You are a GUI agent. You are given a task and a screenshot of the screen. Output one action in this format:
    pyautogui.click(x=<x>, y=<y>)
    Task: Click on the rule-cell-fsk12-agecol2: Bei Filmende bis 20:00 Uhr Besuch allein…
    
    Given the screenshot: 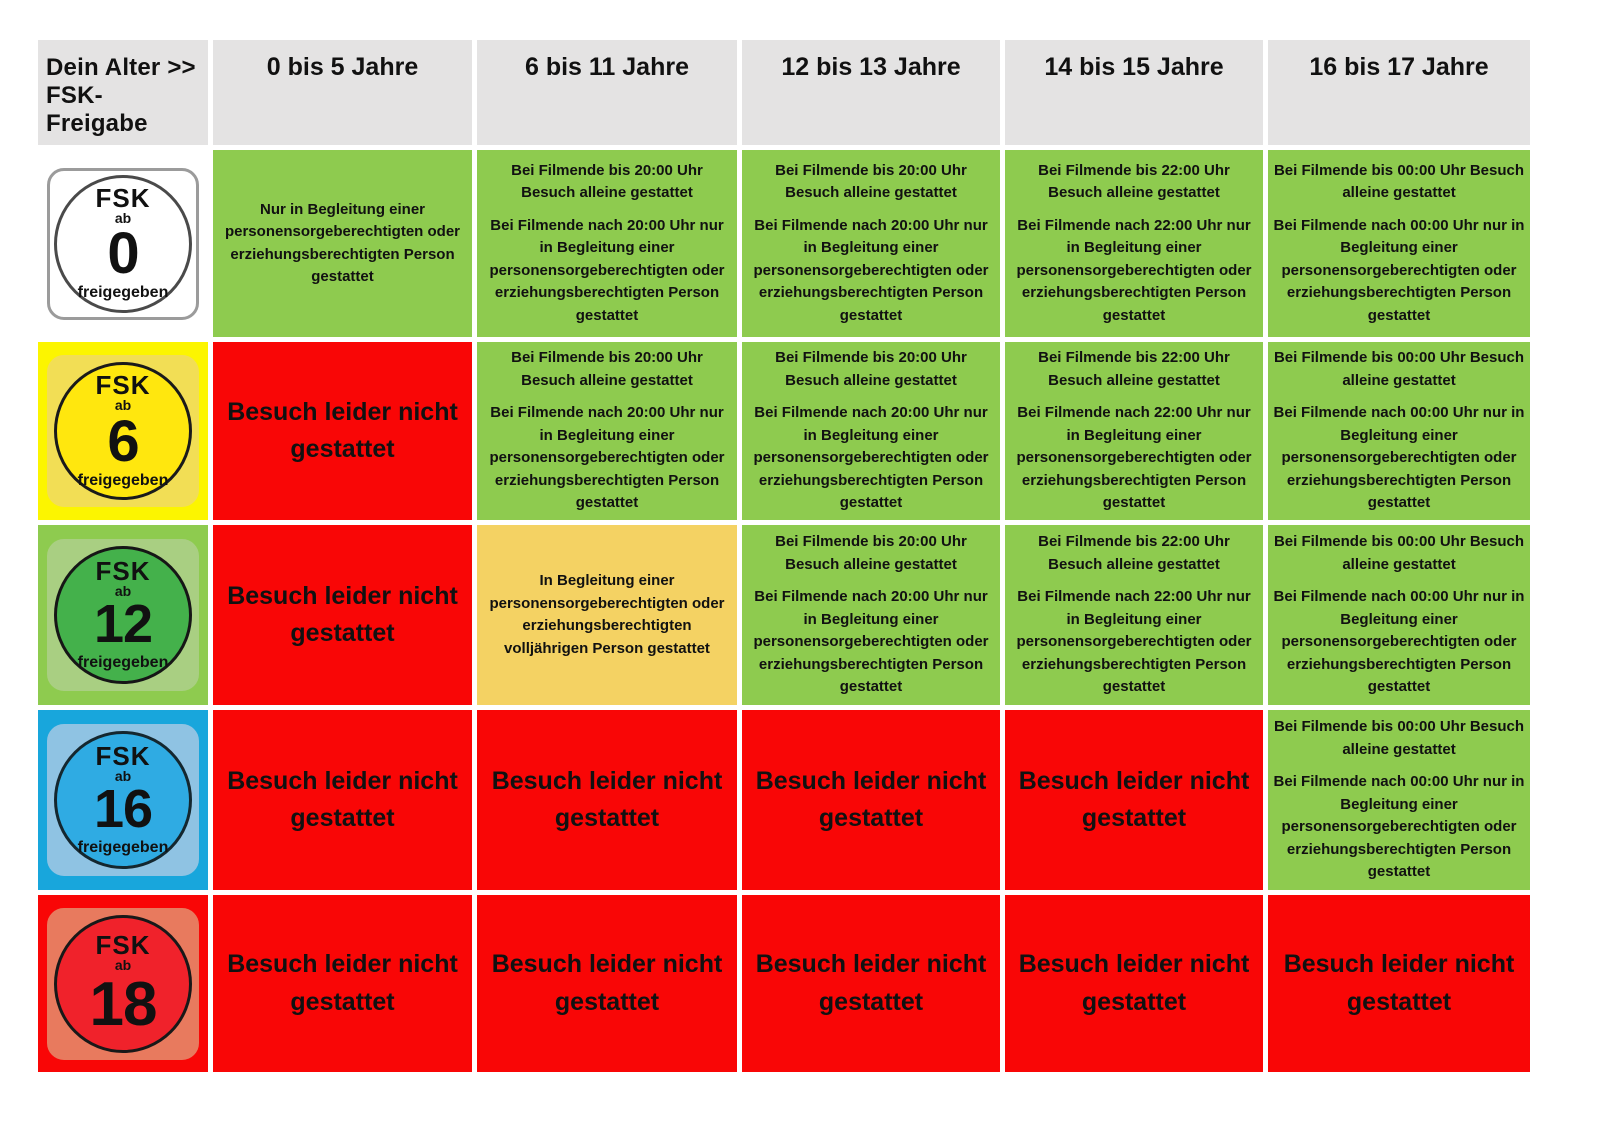 What is the action you would take?
    pyautogui.click(x=871, y=615)
    